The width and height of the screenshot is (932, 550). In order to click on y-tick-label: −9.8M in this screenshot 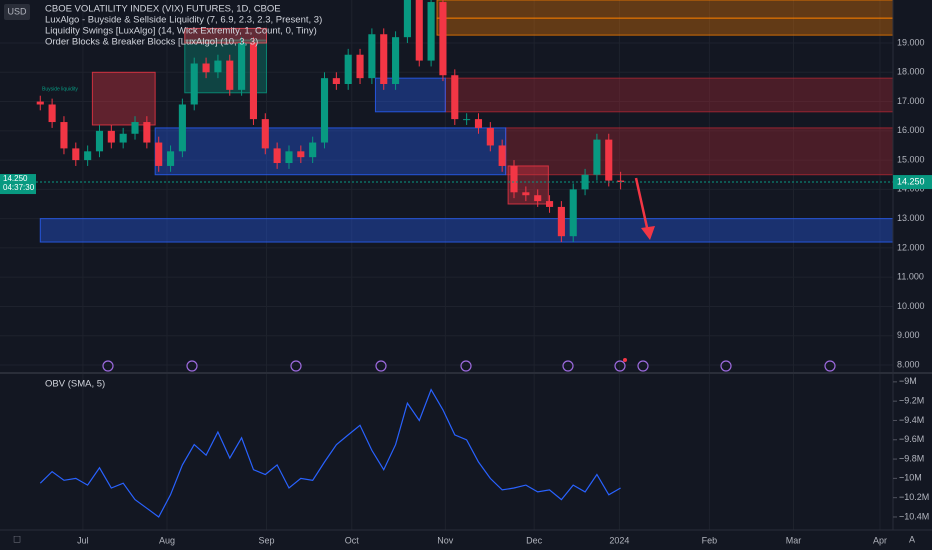, I will do `click(911, 458)`.